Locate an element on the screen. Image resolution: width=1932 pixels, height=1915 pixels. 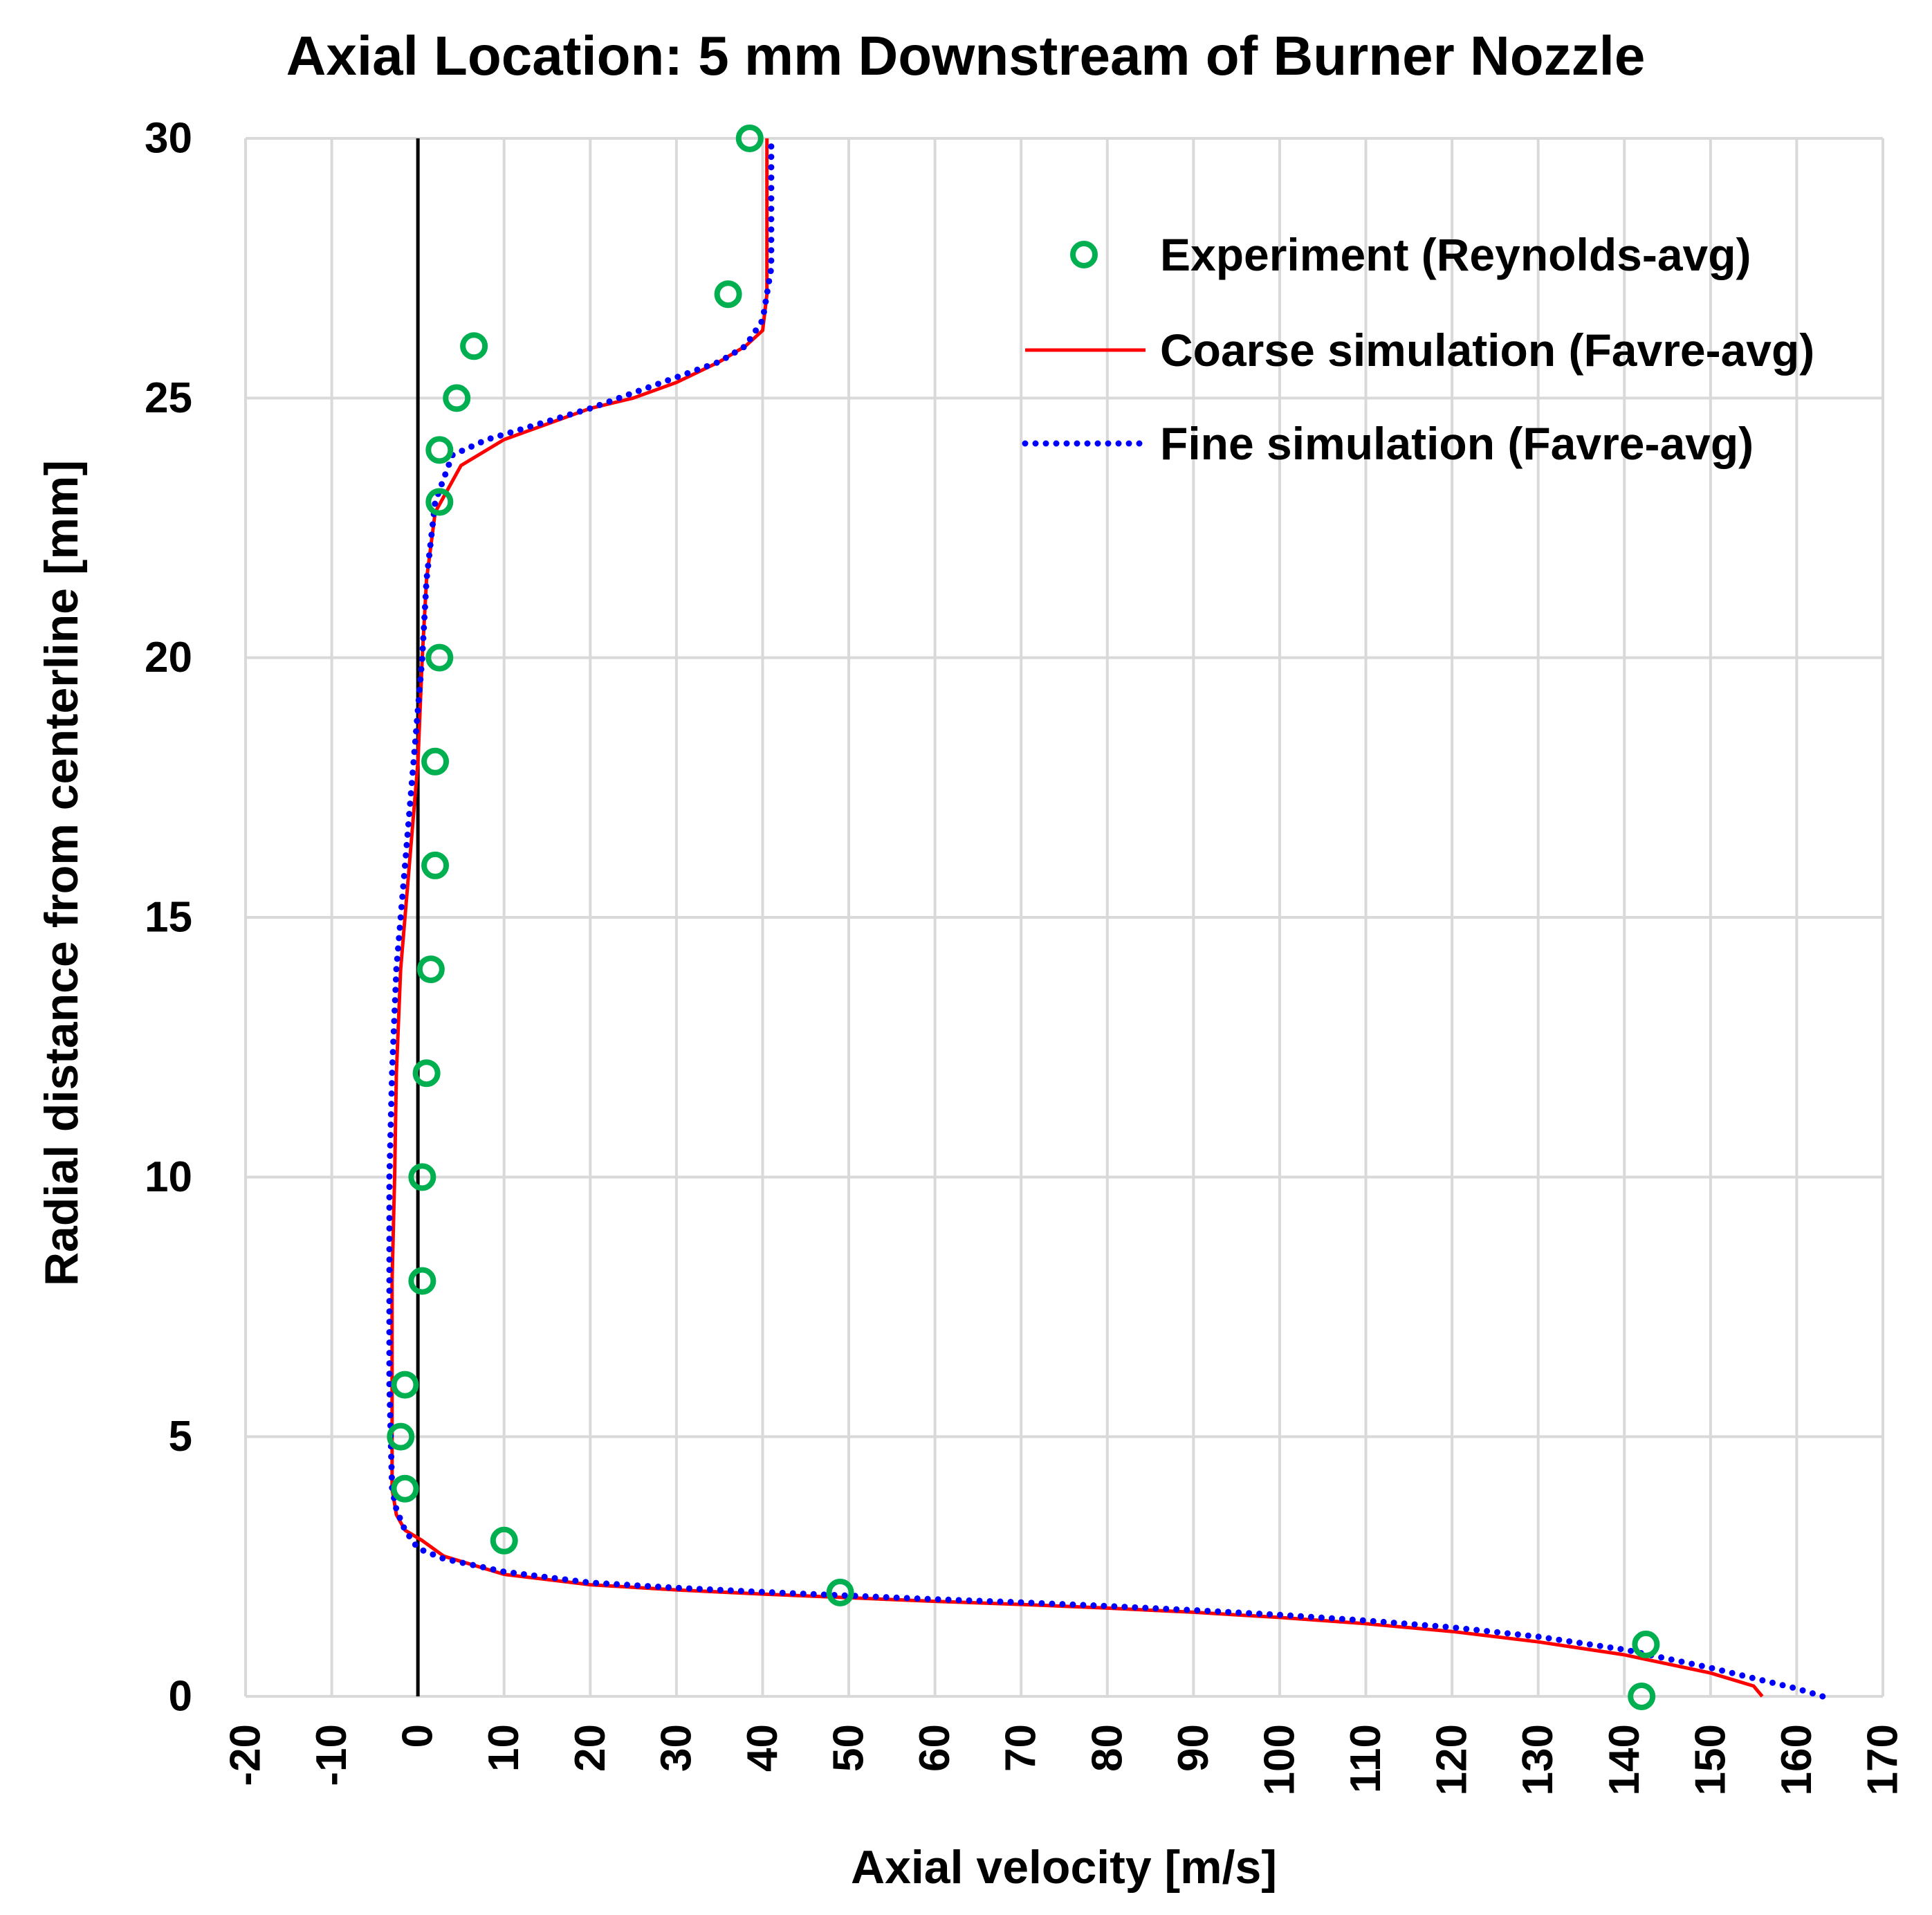
y-tick-label: 30 is located at coordinates (168, 139).